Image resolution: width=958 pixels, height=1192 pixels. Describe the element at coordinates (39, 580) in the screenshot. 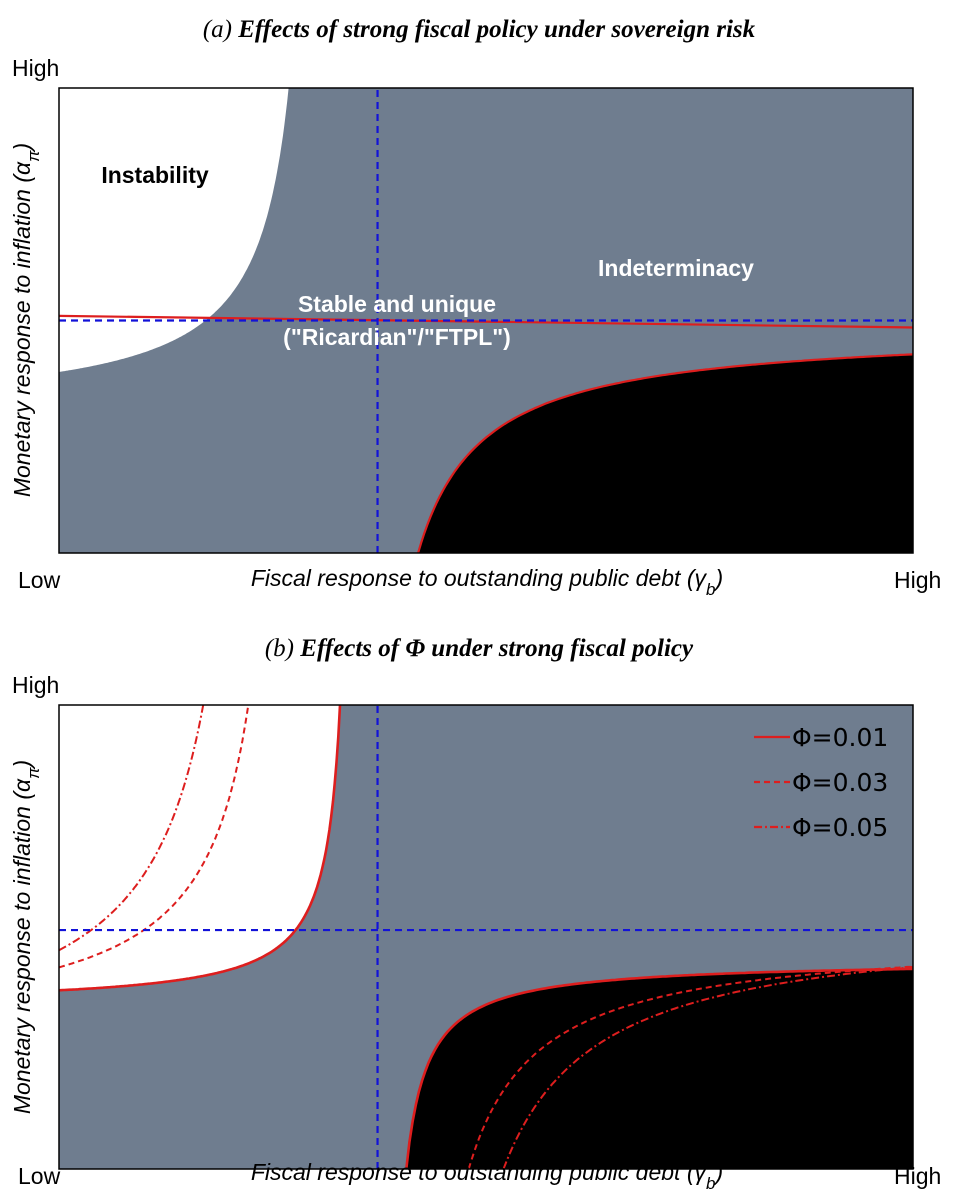

I see `panel-a-x-low: Low` at that location.